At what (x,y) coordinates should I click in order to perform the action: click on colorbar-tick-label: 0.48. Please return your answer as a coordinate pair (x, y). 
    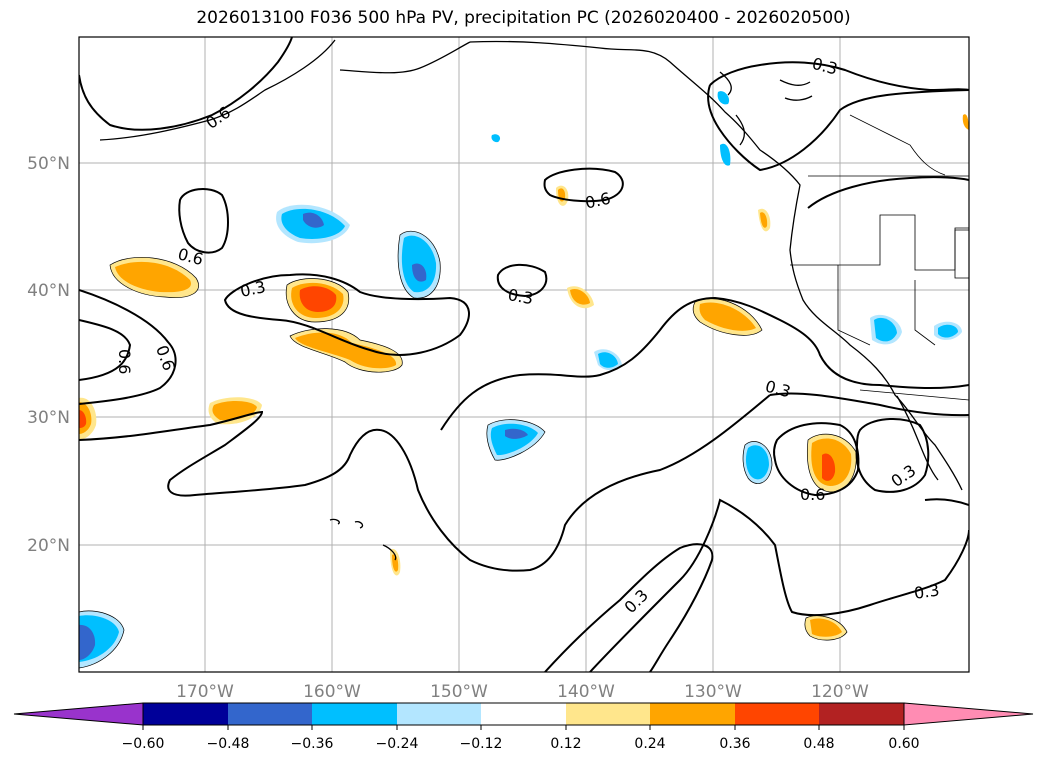
    Looking at the image, I should click on (818, 744).